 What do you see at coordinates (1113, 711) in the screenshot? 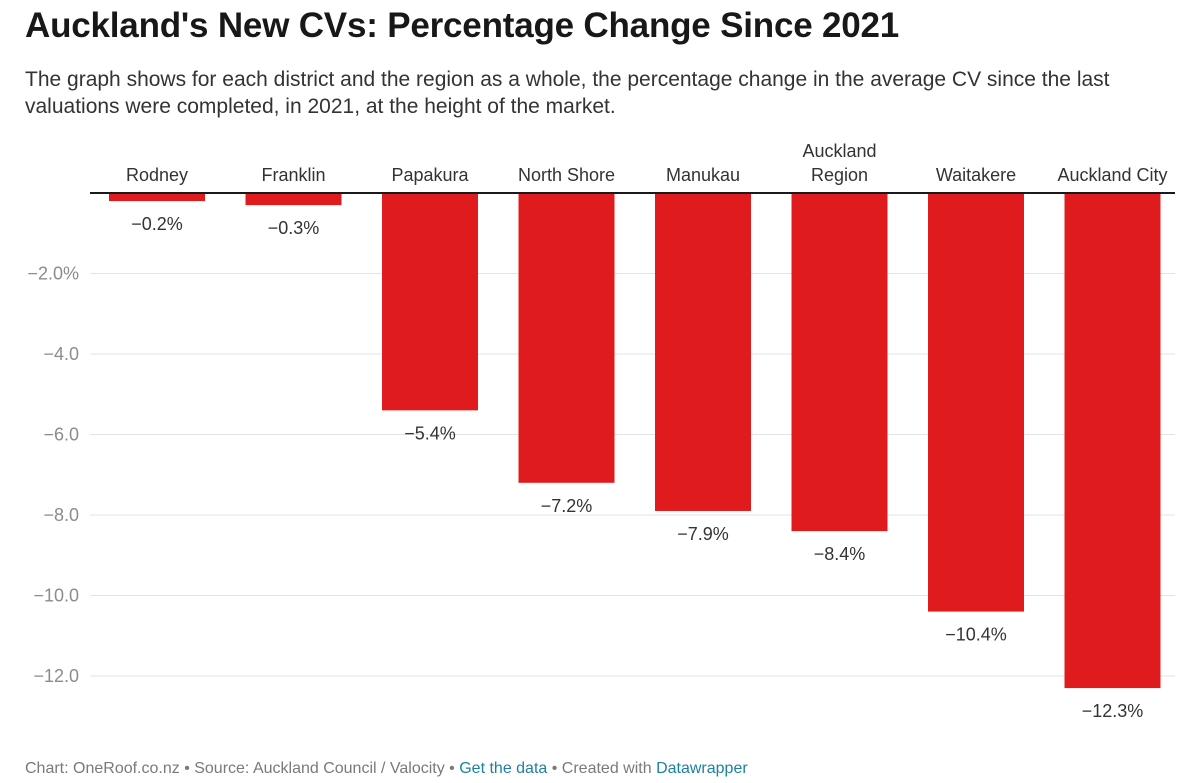
I see `data-label: −12.3%` at bounding box center [1113, 711].